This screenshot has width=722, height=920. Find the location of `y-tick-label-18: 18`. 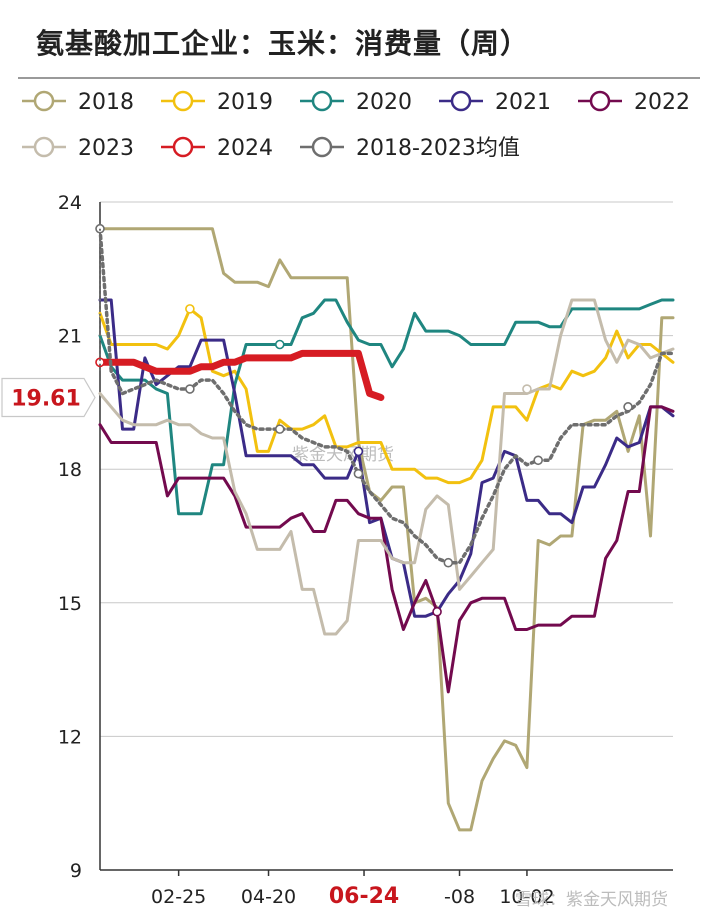

y-tick-label-18: 18 is located at coordinates (70, 470).